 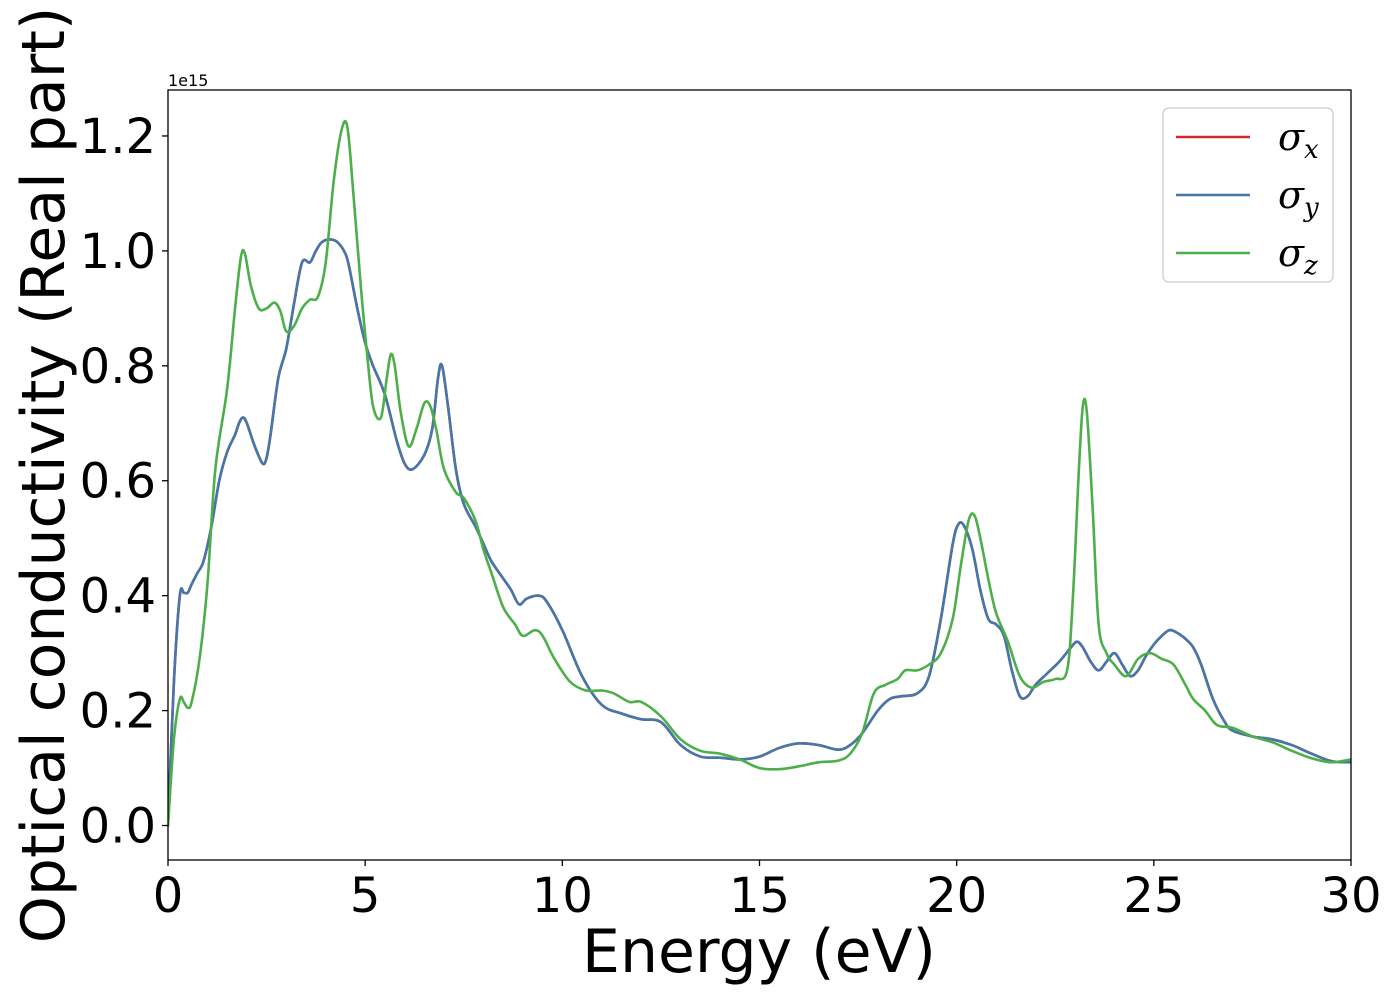 I want to click on y-tick-label: 1.0, so click(x=118, y=252).